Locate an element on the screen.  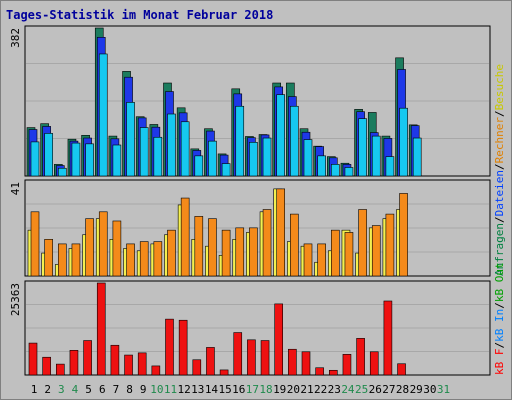
x-tick-label-day-16: 16 is located at coordinates (238, 389).